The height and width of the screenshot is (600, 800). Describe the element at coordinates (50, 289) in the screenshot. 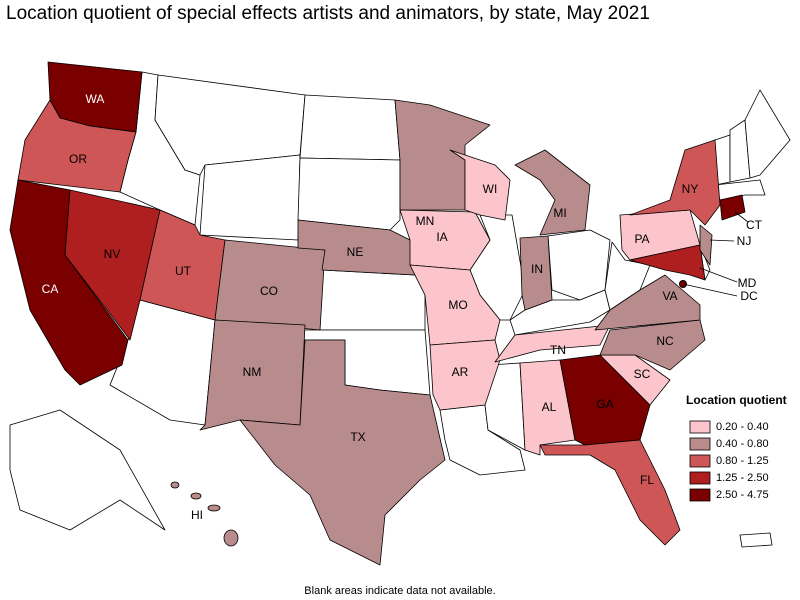

I see `state-label: CA` at that location.